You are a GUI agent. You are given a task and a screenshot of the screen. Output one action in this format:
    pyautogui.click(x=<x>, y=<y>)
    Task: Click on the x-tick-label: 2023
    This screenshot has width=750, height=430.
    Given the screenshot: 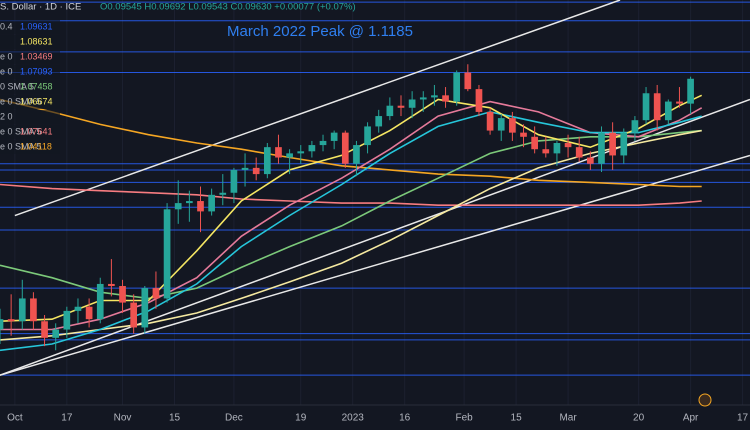 What is the action you would take?
    pyautogui.click(x=353, y=418)
    